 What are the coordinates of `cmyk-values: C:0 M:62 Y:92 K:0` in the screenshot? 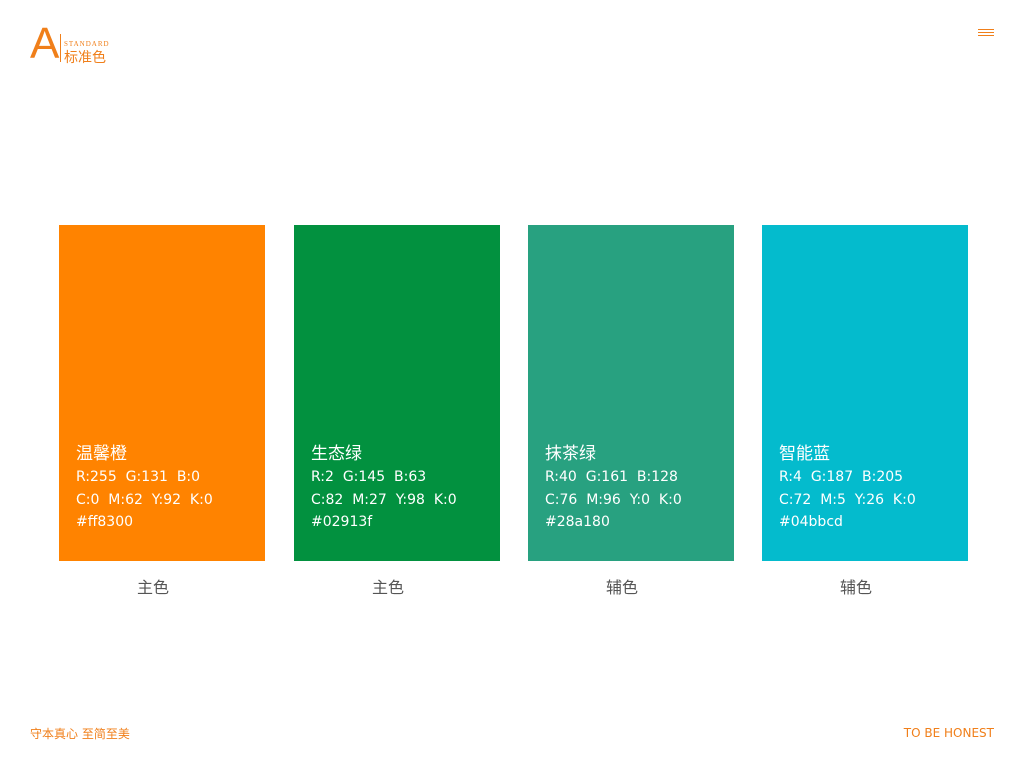 It's located at (144, 500).